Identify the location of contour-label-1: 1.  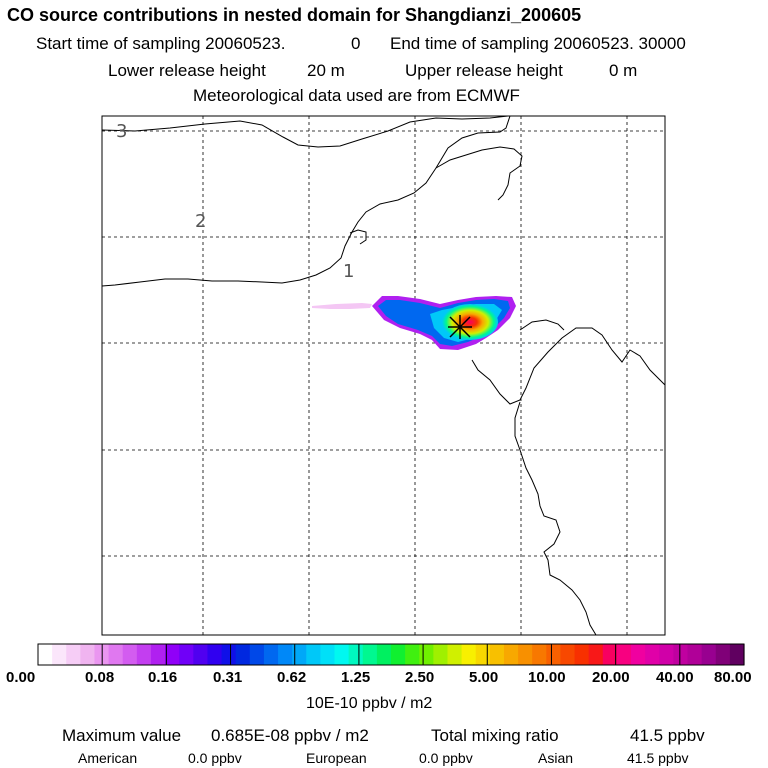
(348, 271).